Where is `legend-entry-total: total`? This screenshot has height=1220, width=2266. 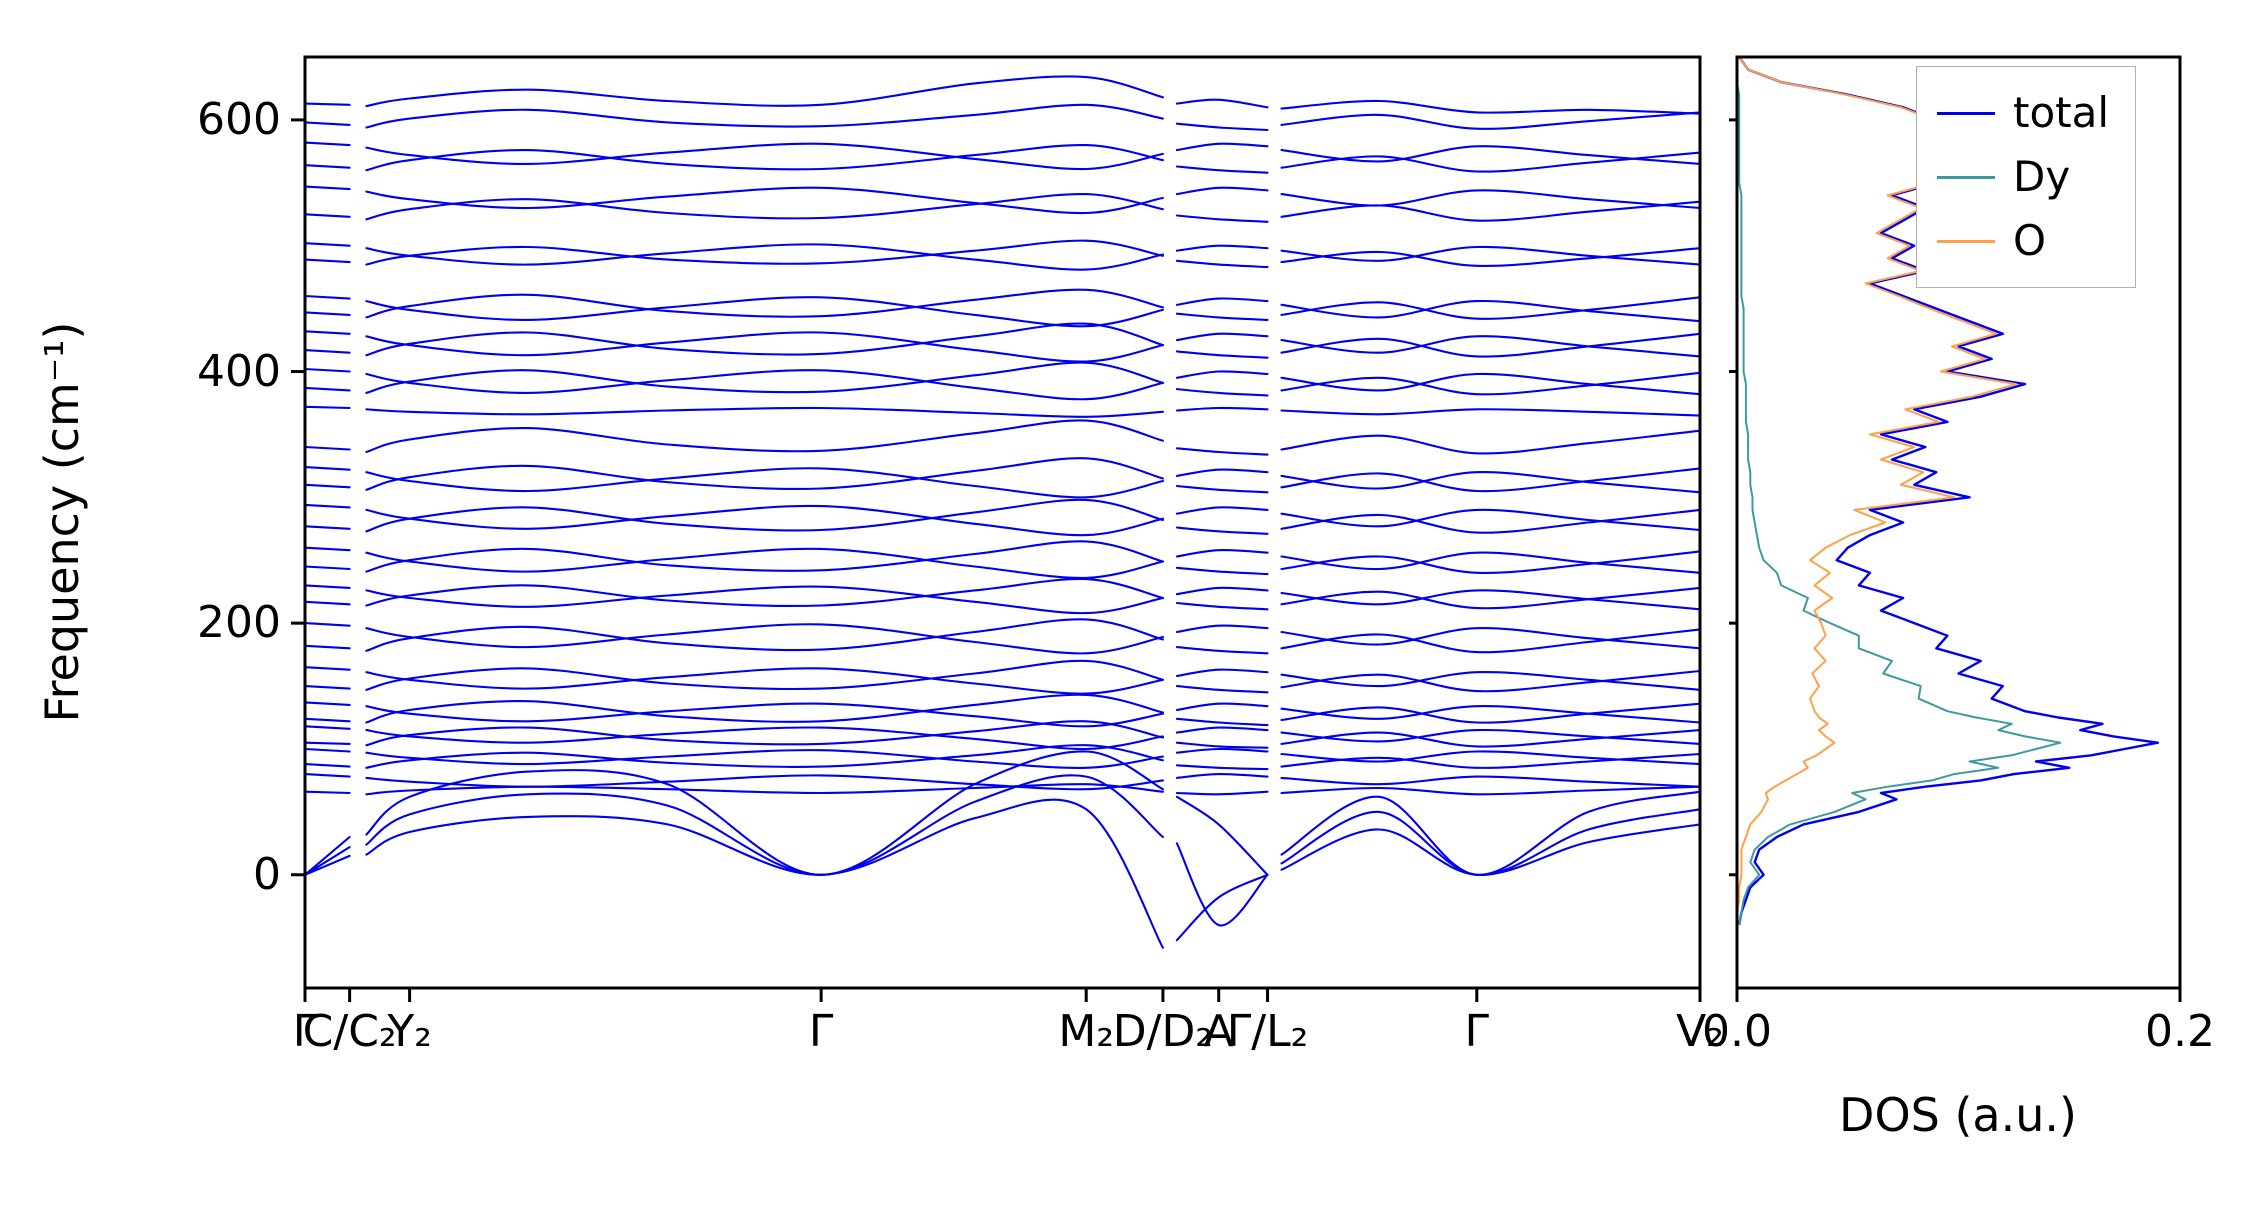 legend-entry-total: total is located at coordinates (2023, 113).